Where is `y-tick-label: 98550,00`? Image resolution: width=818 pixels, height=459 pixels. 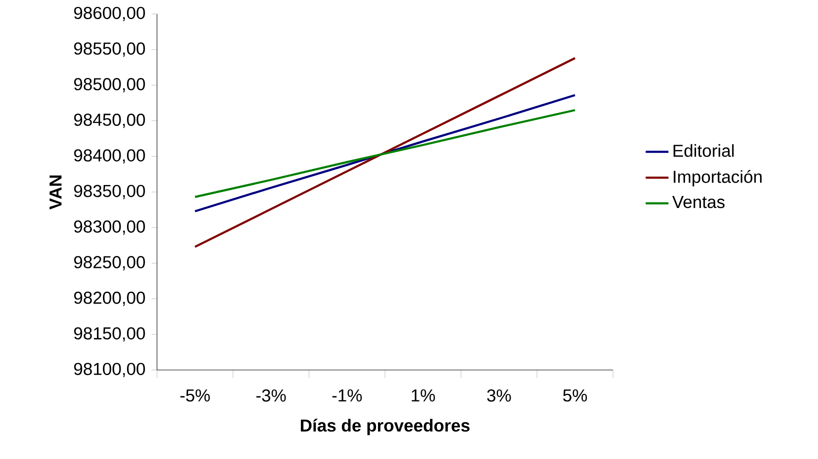 y-tick-label: 98550,00 is located at coordinates (109, 49).